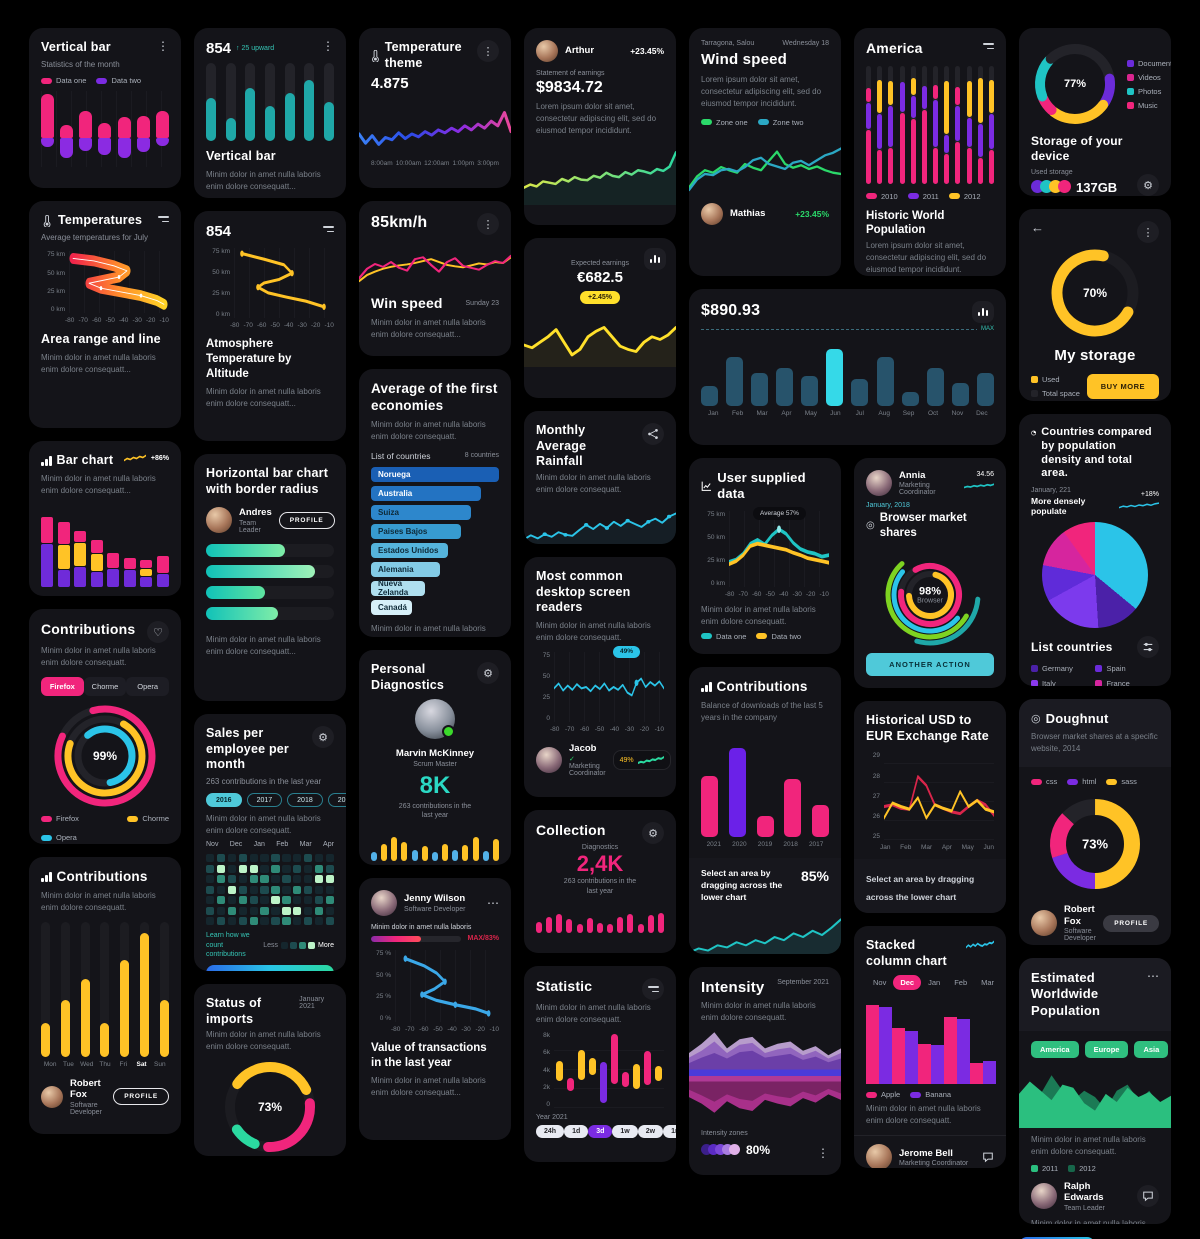  What do you see at coordinates (1075, 84) in the screenshot?
I see `storage-donut-chart: 77%` at bounding box center [1075, 84].